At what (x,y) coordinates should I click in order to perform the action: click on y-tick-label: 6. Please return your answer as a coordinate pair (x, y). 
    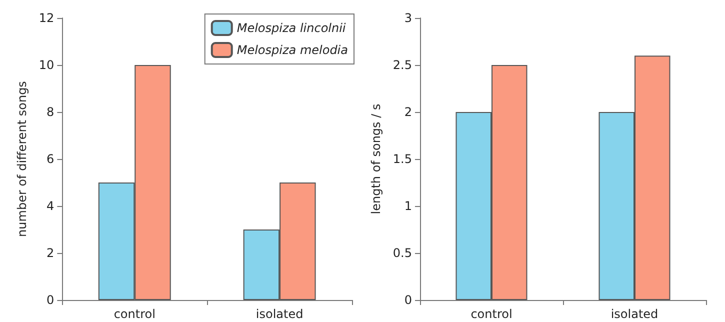
    Looking at the image, I should click on (50, 159).